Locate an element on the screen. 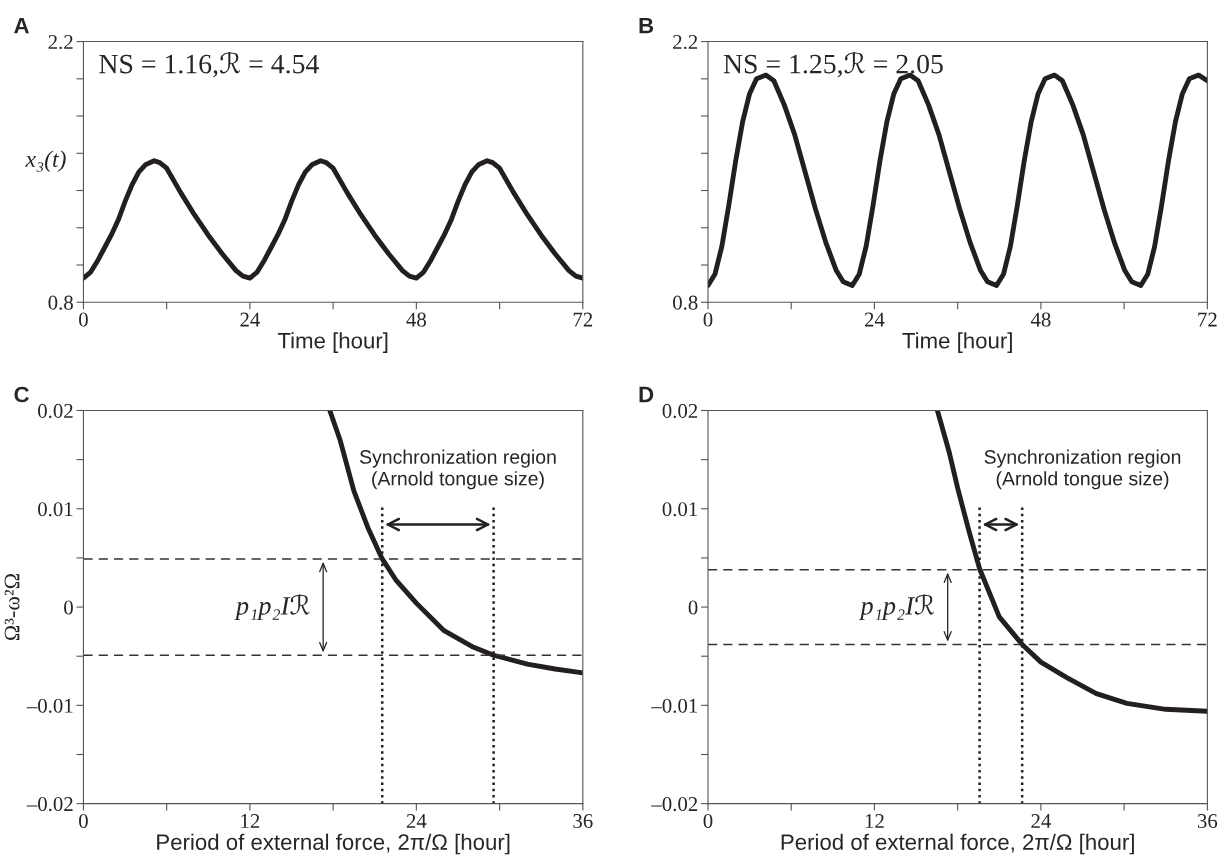 Image resolution: width=1227 pixels, height=866 pixels. annotation: NS = 1.16,ℛ = 4.54 is located at coordinates (209, 64).